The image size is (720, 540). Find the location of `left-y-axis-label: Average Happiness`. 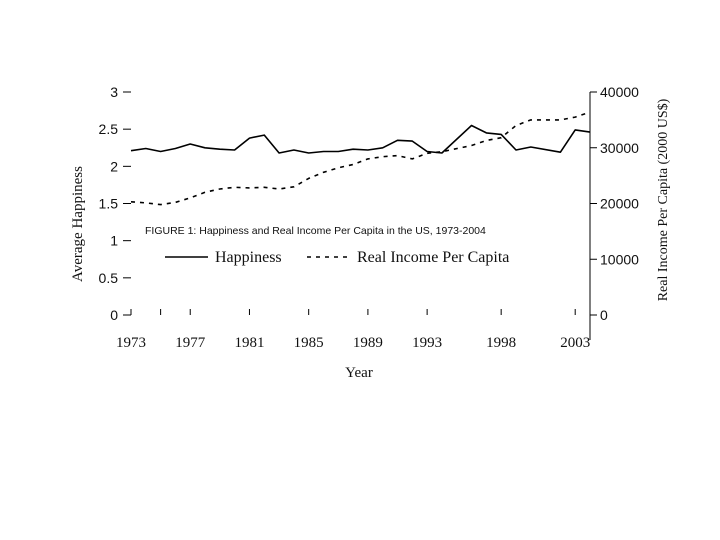

left-y-axis-label: Average Happiness is located at coordinates (78, 224).